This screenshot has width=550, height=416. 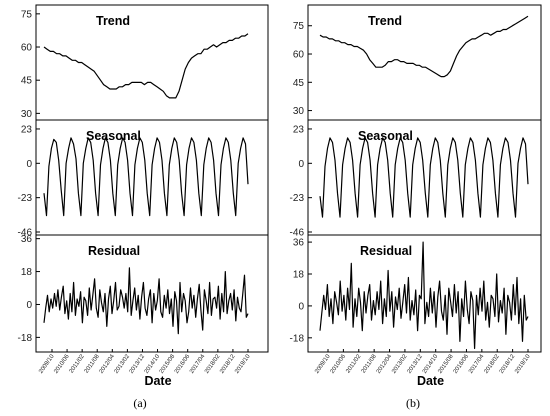 I want to click on figure-caption: (a), so click(x=139, y=403).